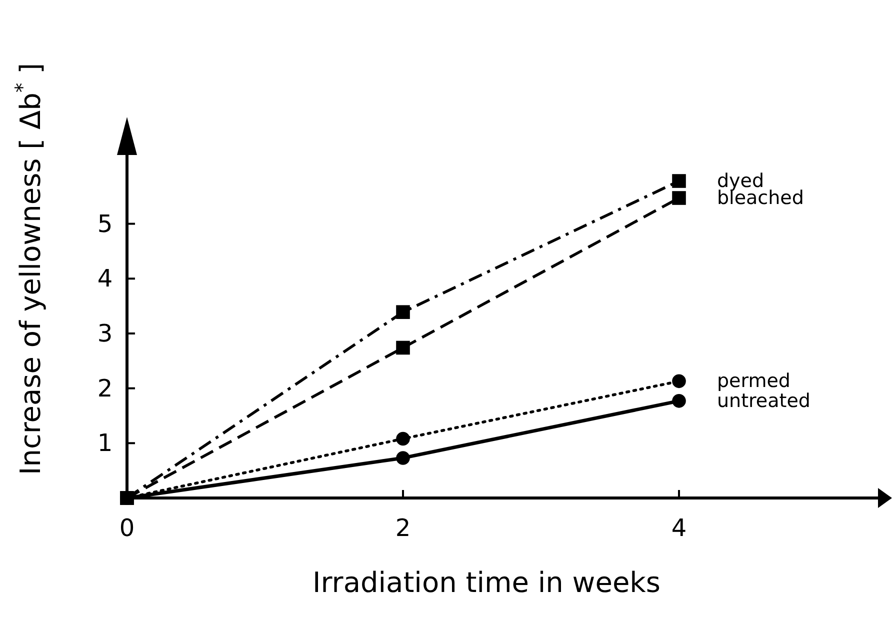 This screenshot has height=620, width=894. I want to click on y-tick-label: 5, so click(105, 224).